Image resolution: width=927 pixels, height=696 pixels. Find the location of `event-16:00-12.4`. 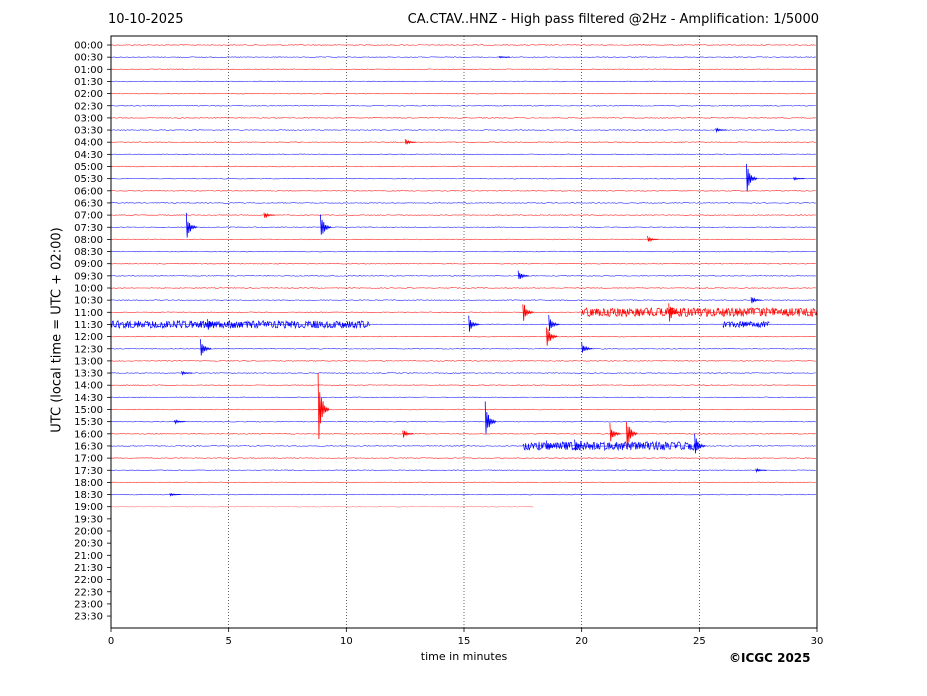

event-16:00-12.4 is located at coordinates (408, 434).